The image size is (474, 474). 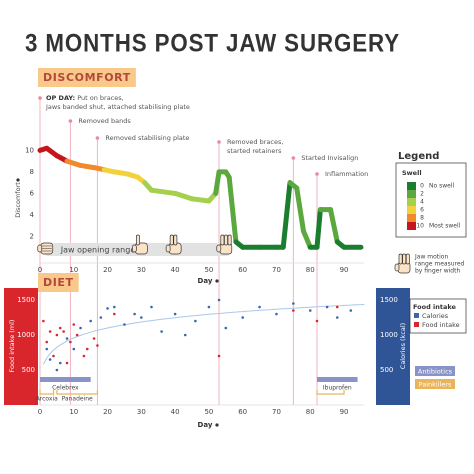 I want to click on section-header: DISCOMFORT, so click(x=87, y=77).